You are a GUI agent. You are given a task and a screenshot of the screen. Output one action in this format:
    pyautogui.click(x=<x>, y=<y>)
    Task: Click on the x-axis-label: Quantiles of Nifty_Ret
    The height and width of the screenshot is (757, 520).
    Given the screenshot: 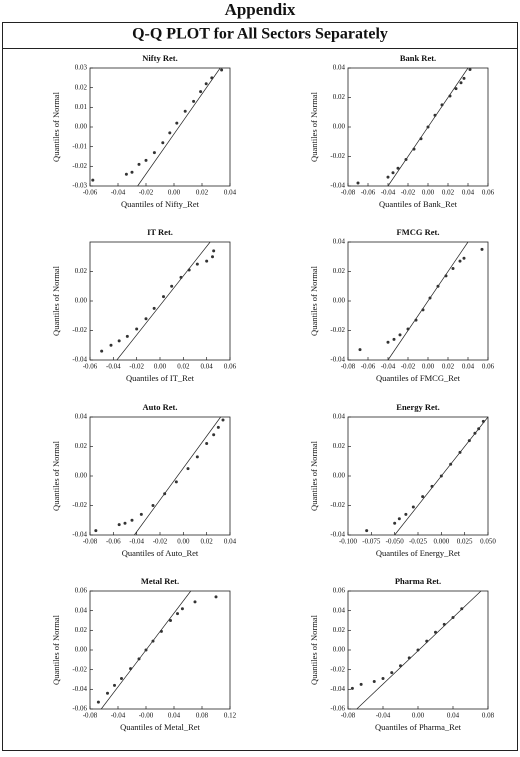 What is the action you would take?
    pyautogui.click(x=160, y=204)
    